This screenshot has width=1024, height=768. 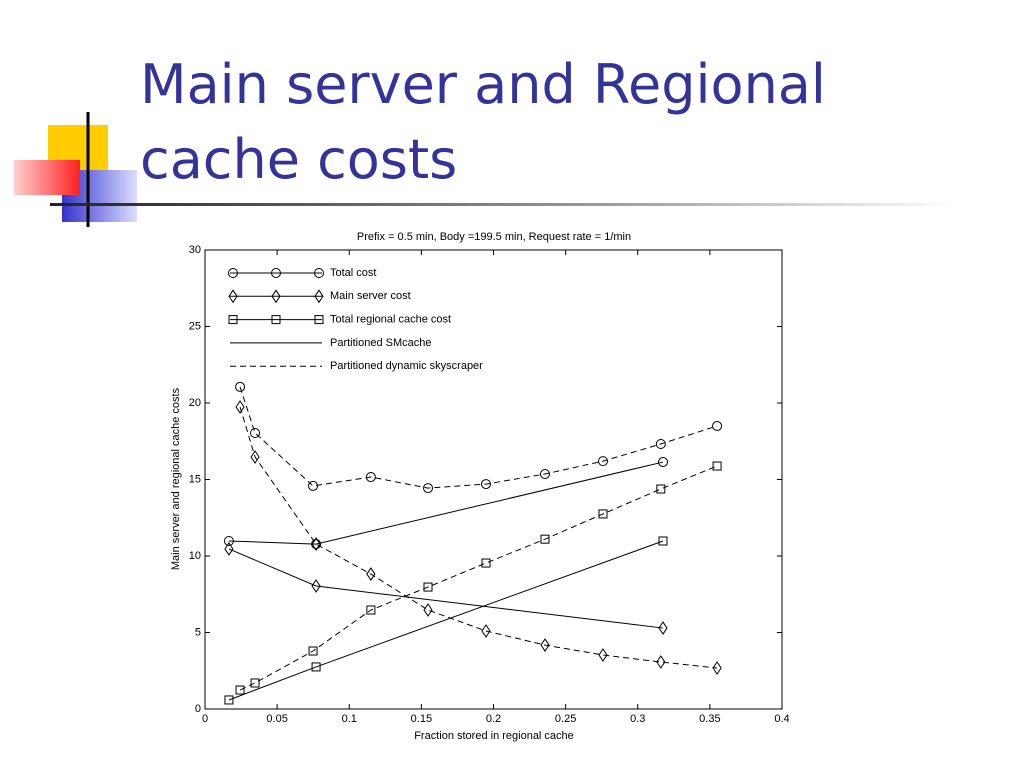 I want to click on y-tick-label: 15, so click(x=195, y=479).